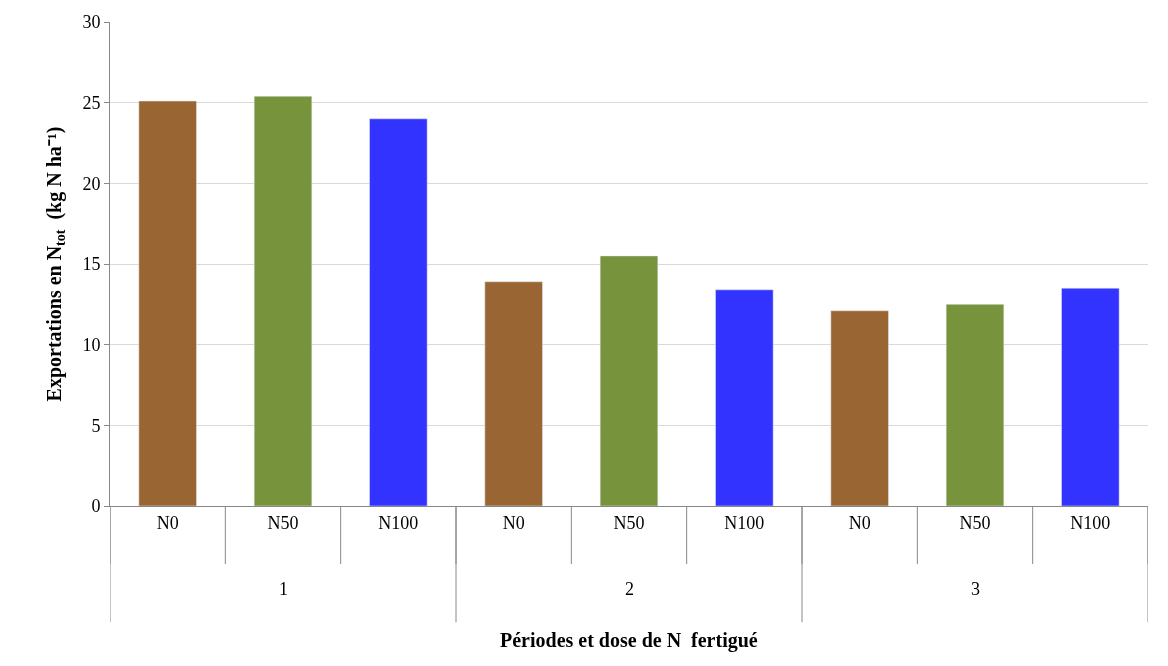  Describe the element at coordinates (91, 22) in the screenshot. I see `y-tick-label: 30` at that location.